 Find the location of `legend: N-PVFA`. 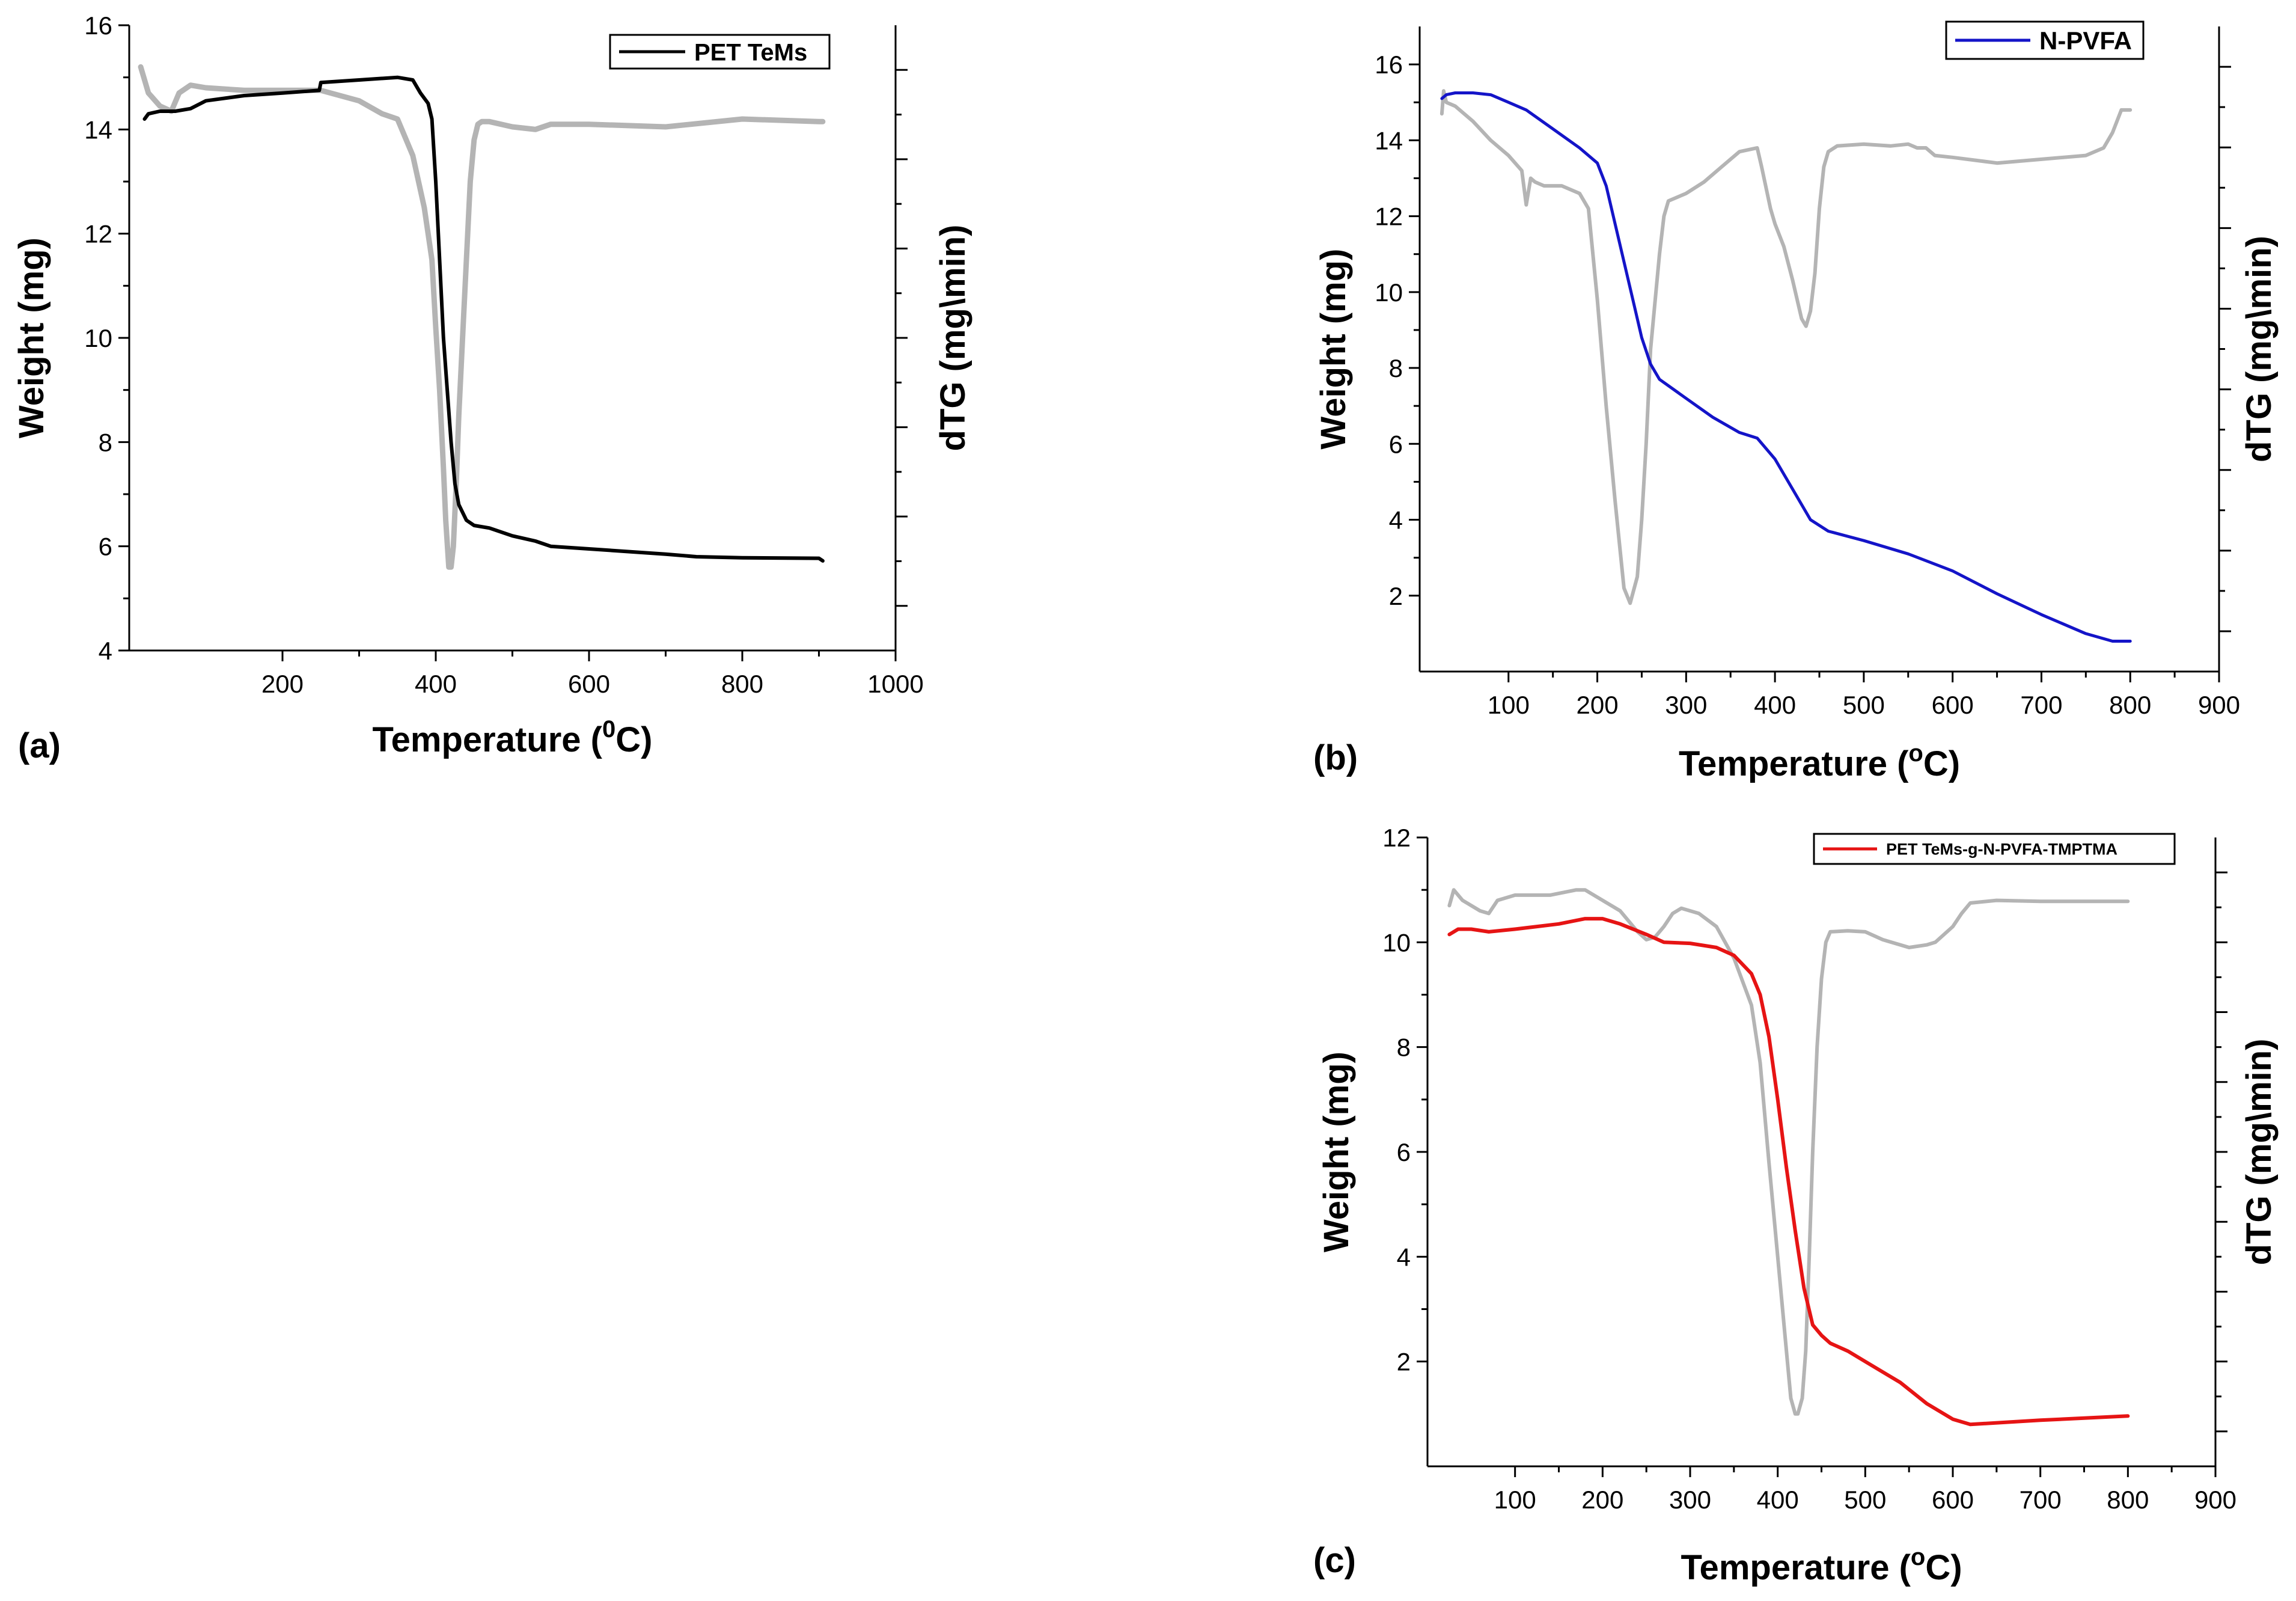

legend: N-PVFA is located at coordinates (2045, 40).